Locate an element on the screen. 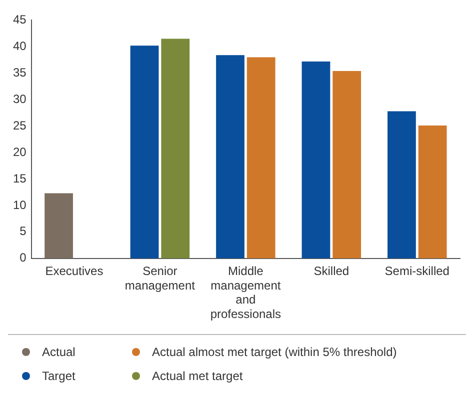  y-tick-label: 35 is located at coordinates (19, 72).